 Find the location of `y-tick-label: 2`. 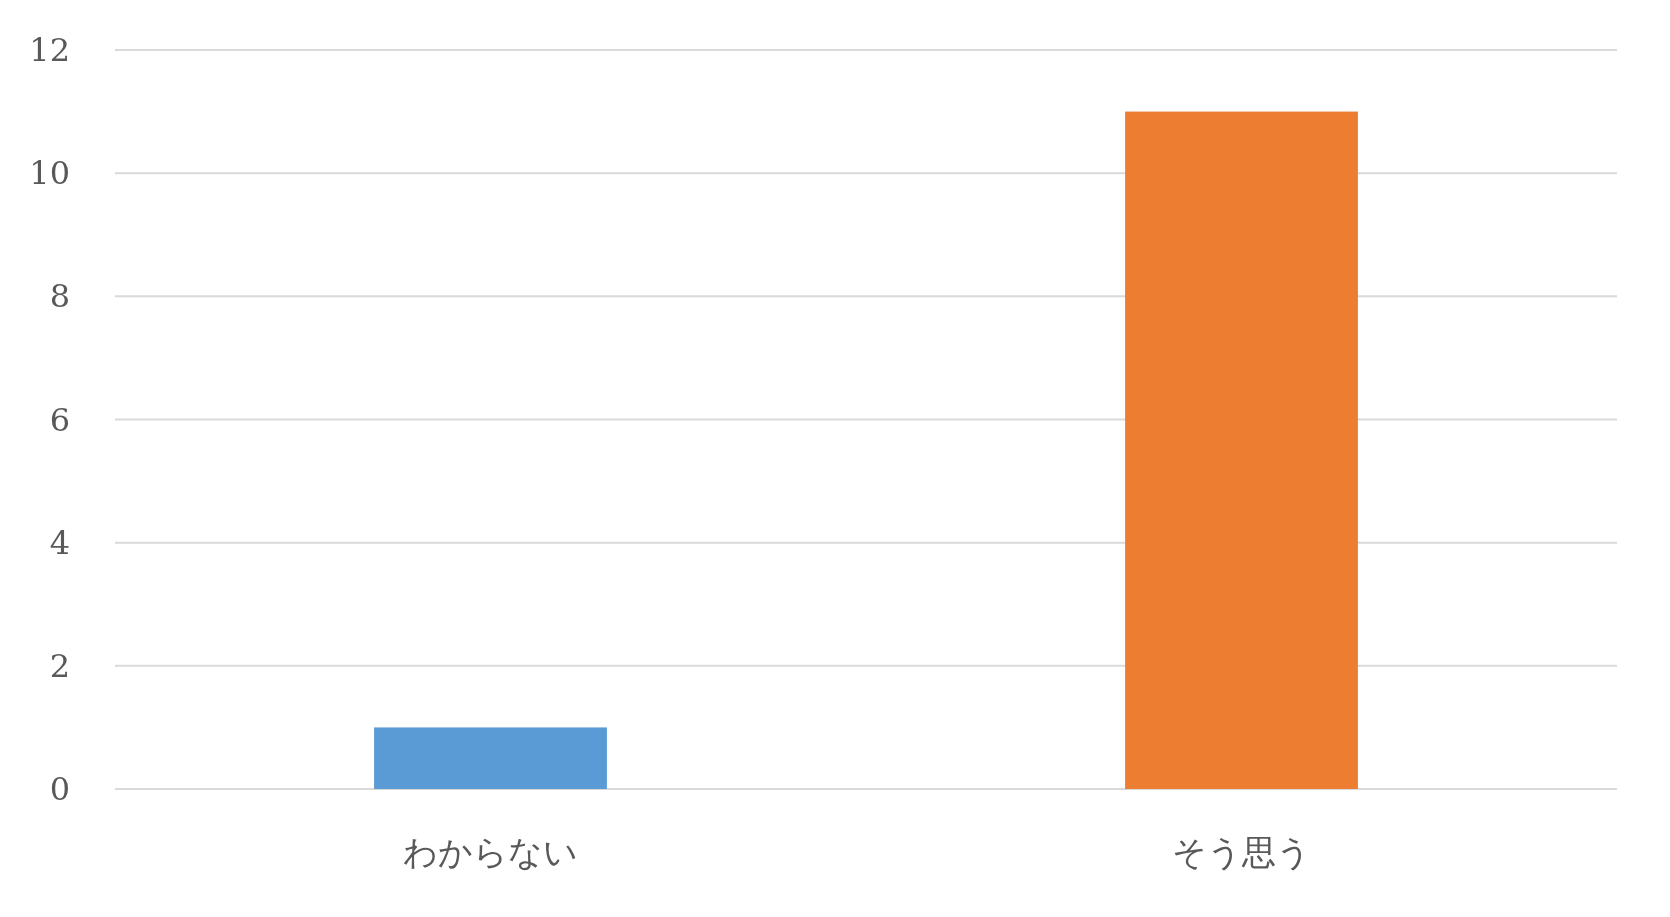

y-tick-label: 2 is located at coordinates (59, 665).